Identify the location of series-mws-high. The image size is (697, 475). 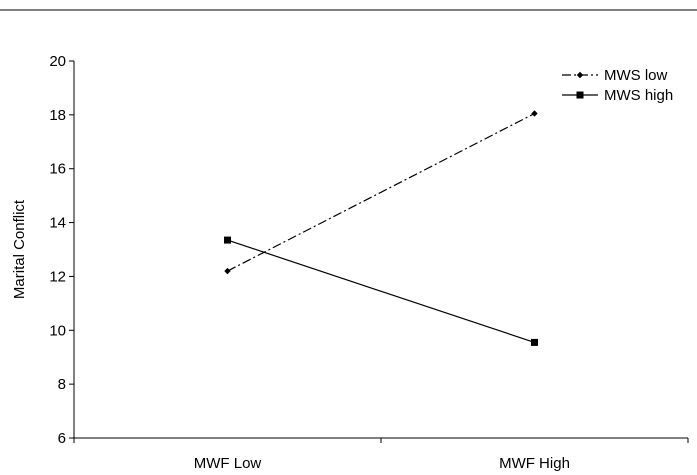
(381, 291).